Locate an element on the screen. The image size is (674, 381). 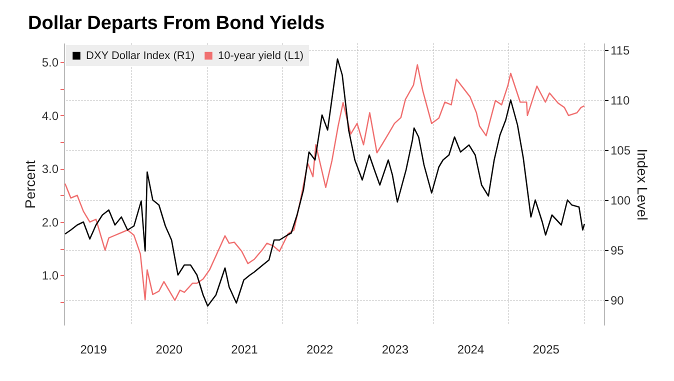
y2-tick-label: 100 is located at coordinates (620, 201).